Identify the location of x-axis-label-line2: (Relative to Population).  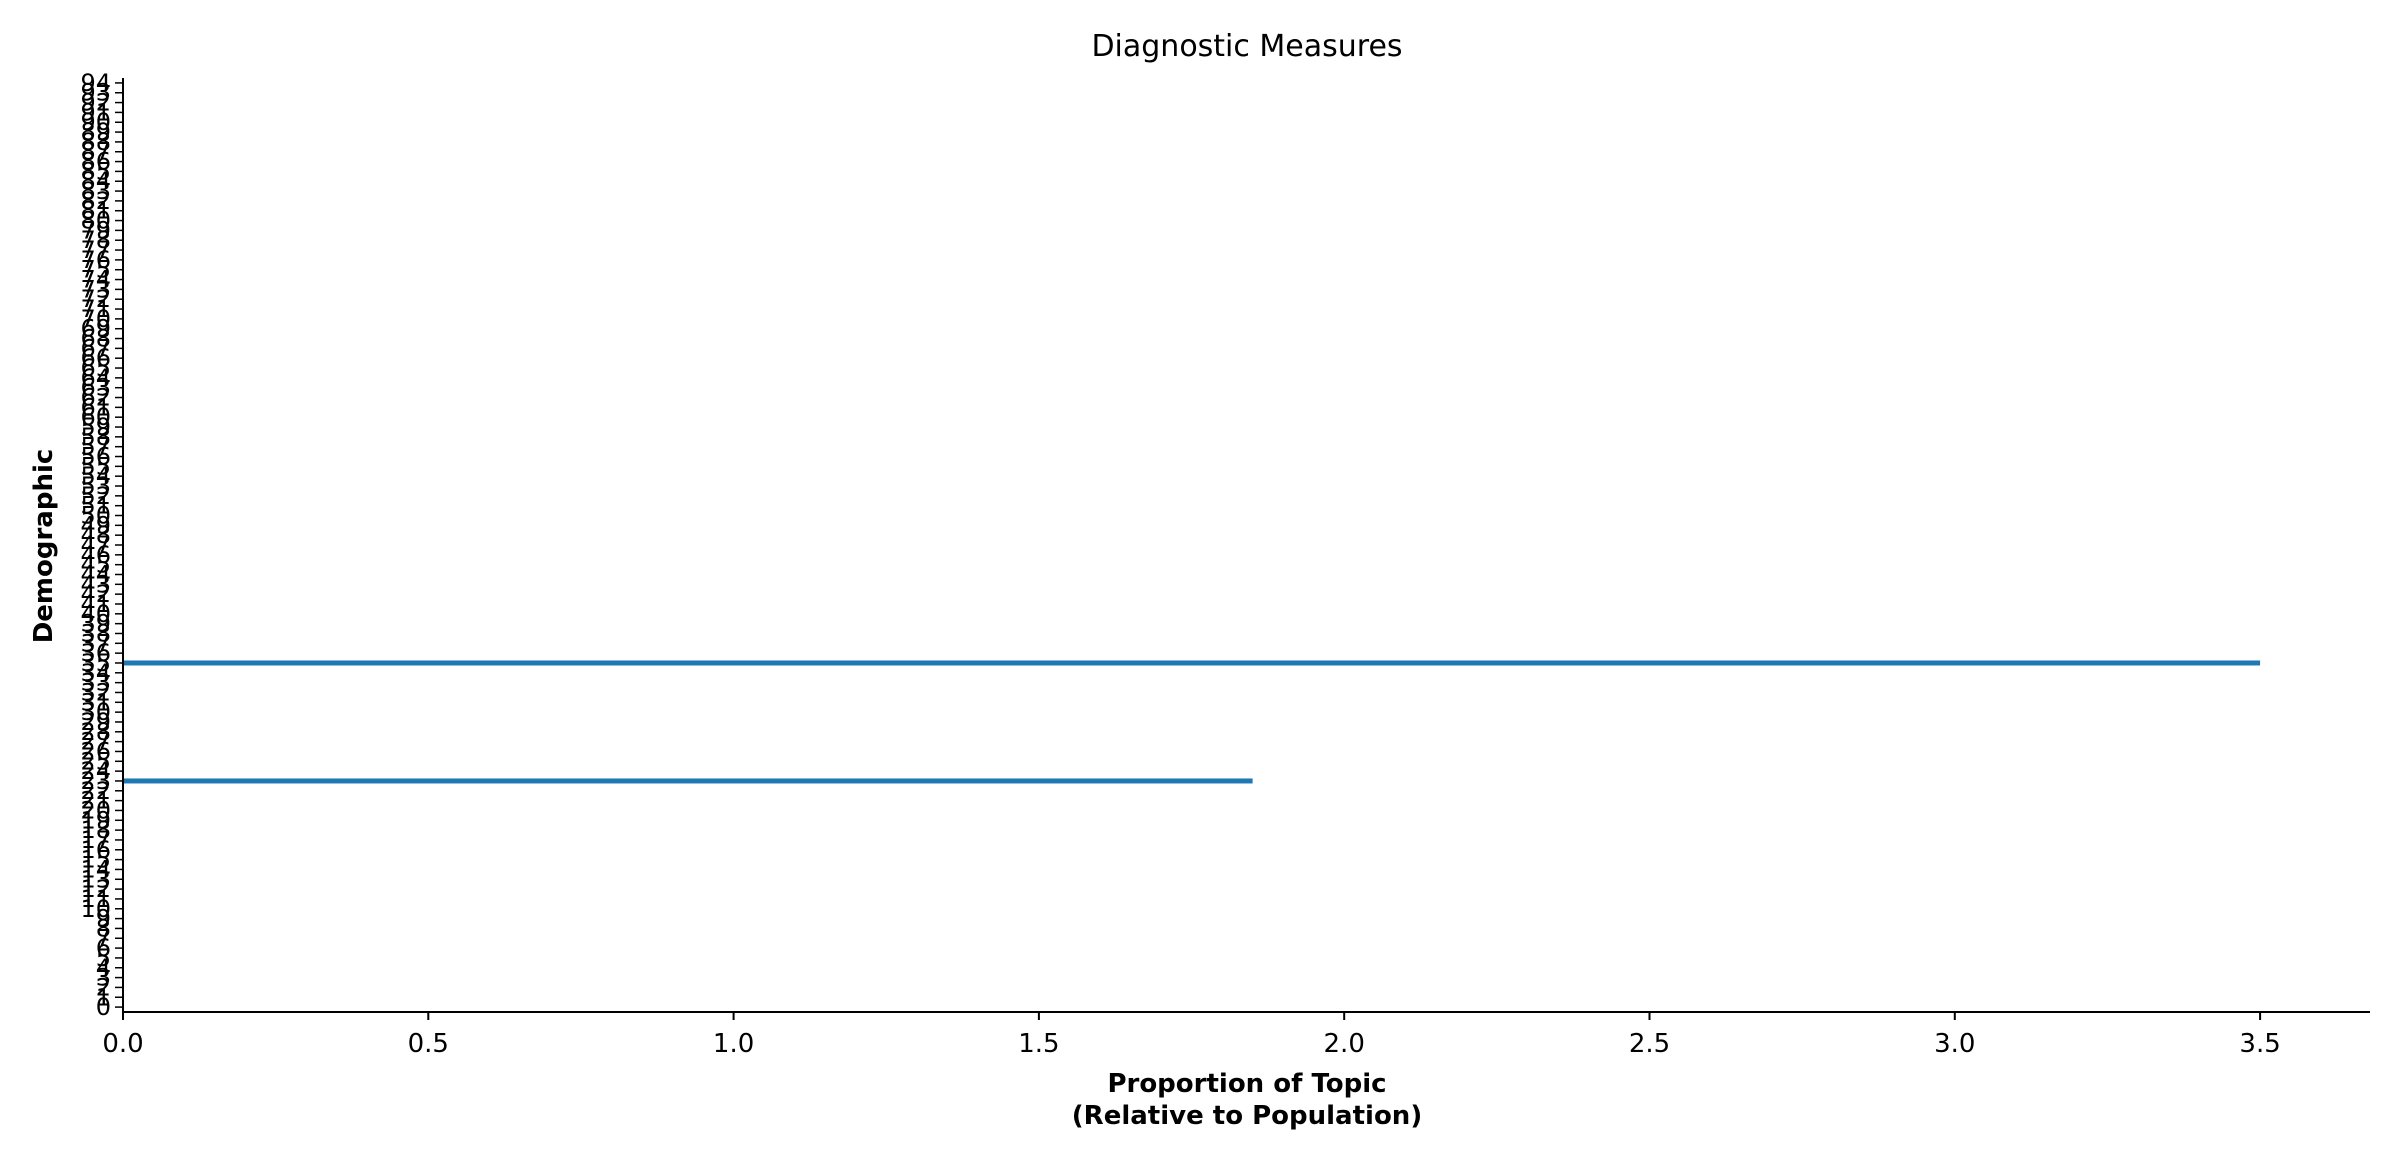
(1247, 1116).